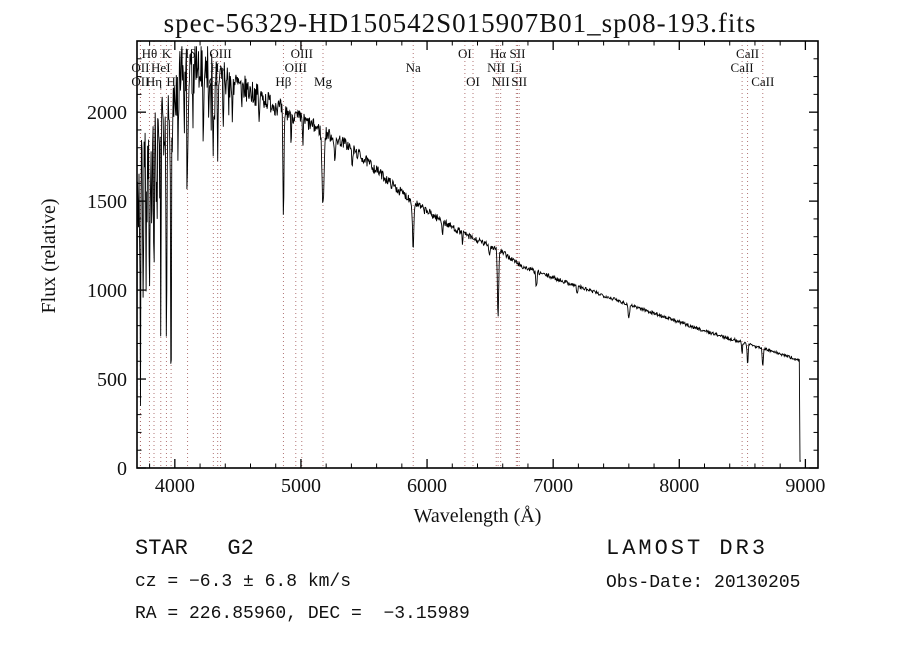  Describe the element at coordinates (170, 81) in the screenshot. I see `spectral-marker-label: H` at that location.